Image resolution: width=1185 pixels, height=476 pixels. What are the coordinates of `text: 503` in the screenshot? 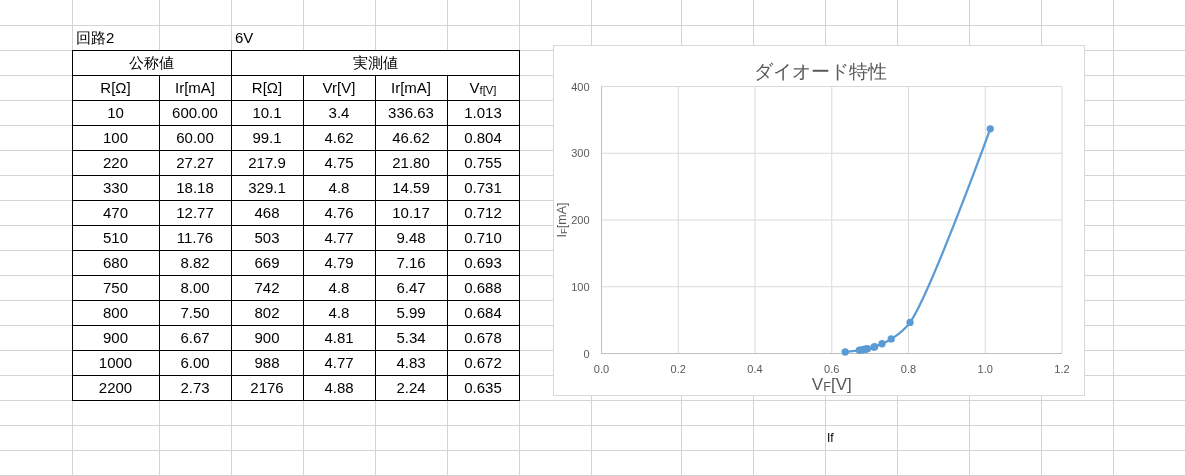 It's located at (267, 237).